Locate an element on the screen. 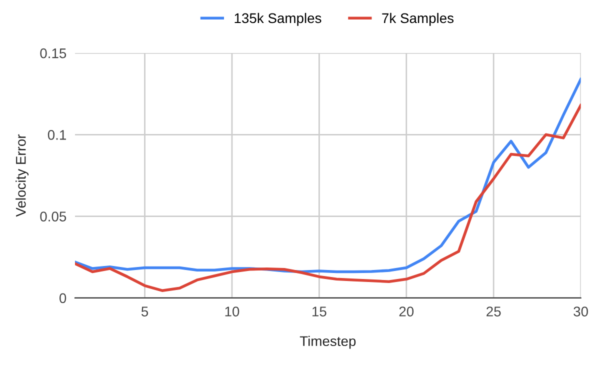 The image size is (600, 371). x-tick-label: 30 is located at coordinates (581, 311).